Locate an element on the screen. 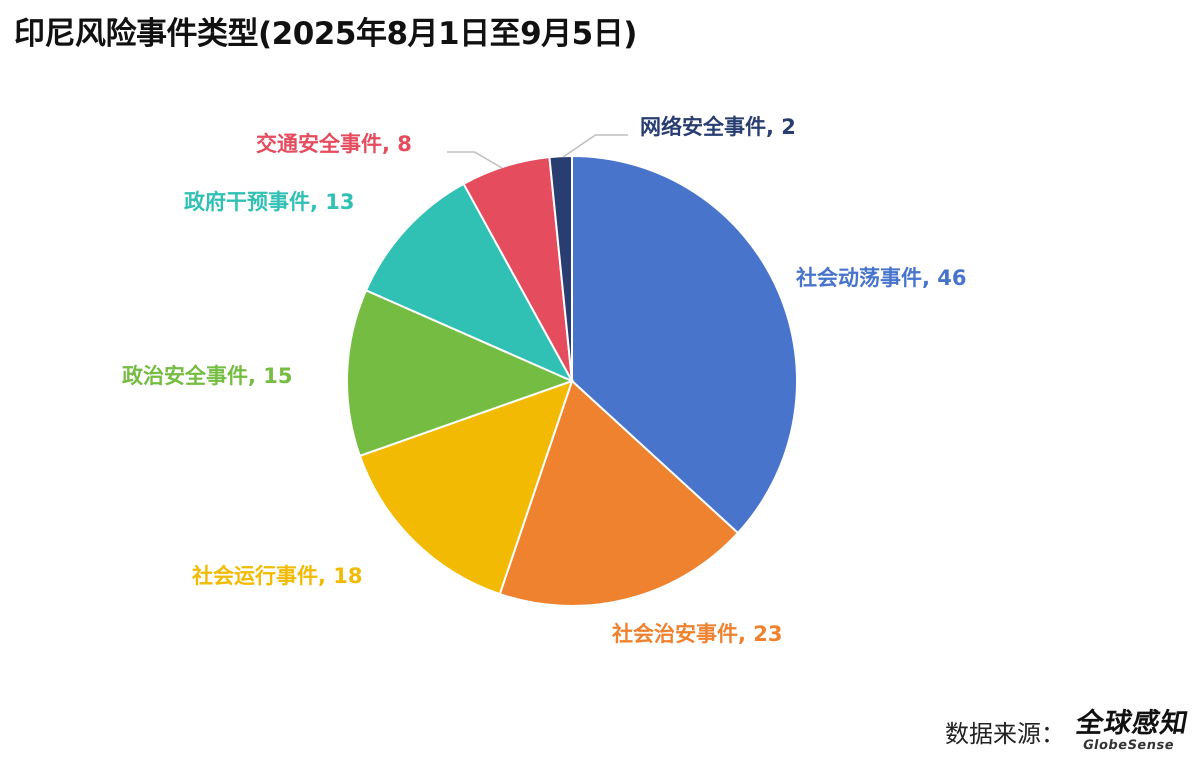 Image resolution: width=1203 pixels, height=766 pixels. slice-label-4: 政治安全事件, 15 is located at coordinates (207, 376).